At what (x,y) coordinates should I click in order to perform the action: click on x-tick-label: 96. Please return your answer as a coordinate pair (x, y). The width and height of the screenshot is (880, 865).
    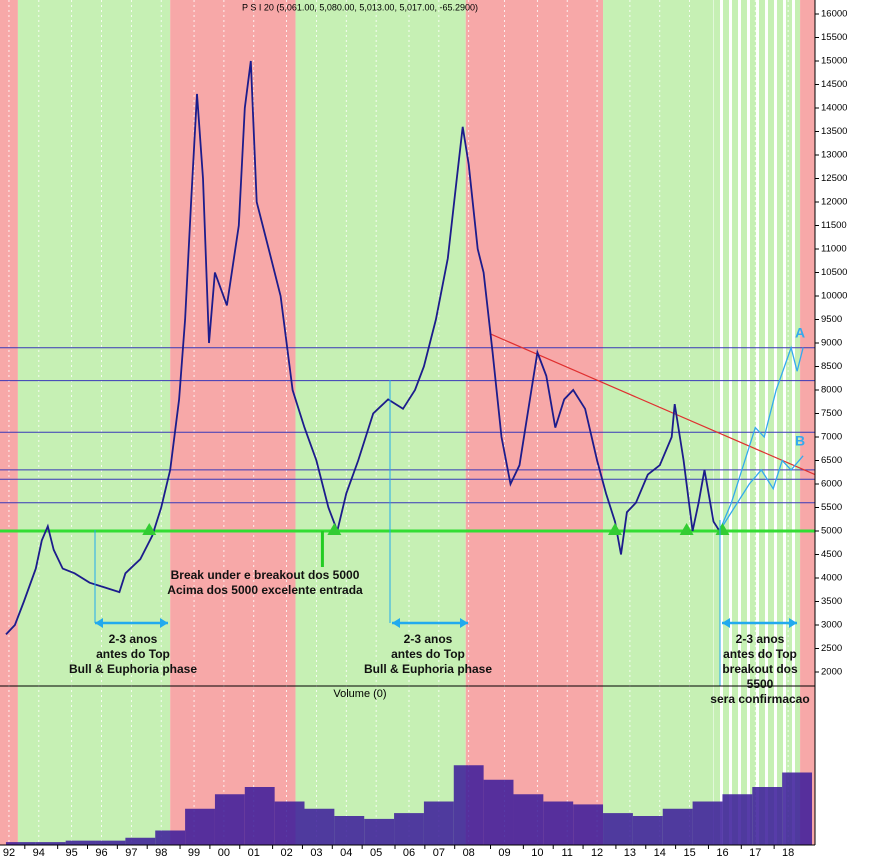
    Looking at the image, I should click on (101, 853).